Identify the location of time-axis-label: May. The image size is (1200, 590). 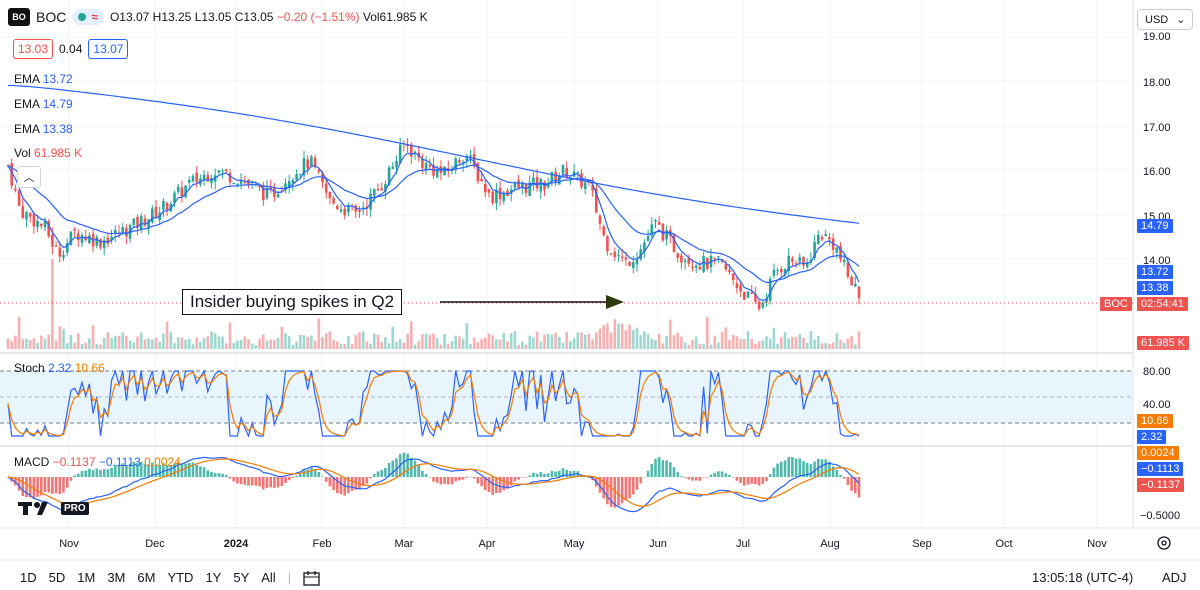
(574, 544).